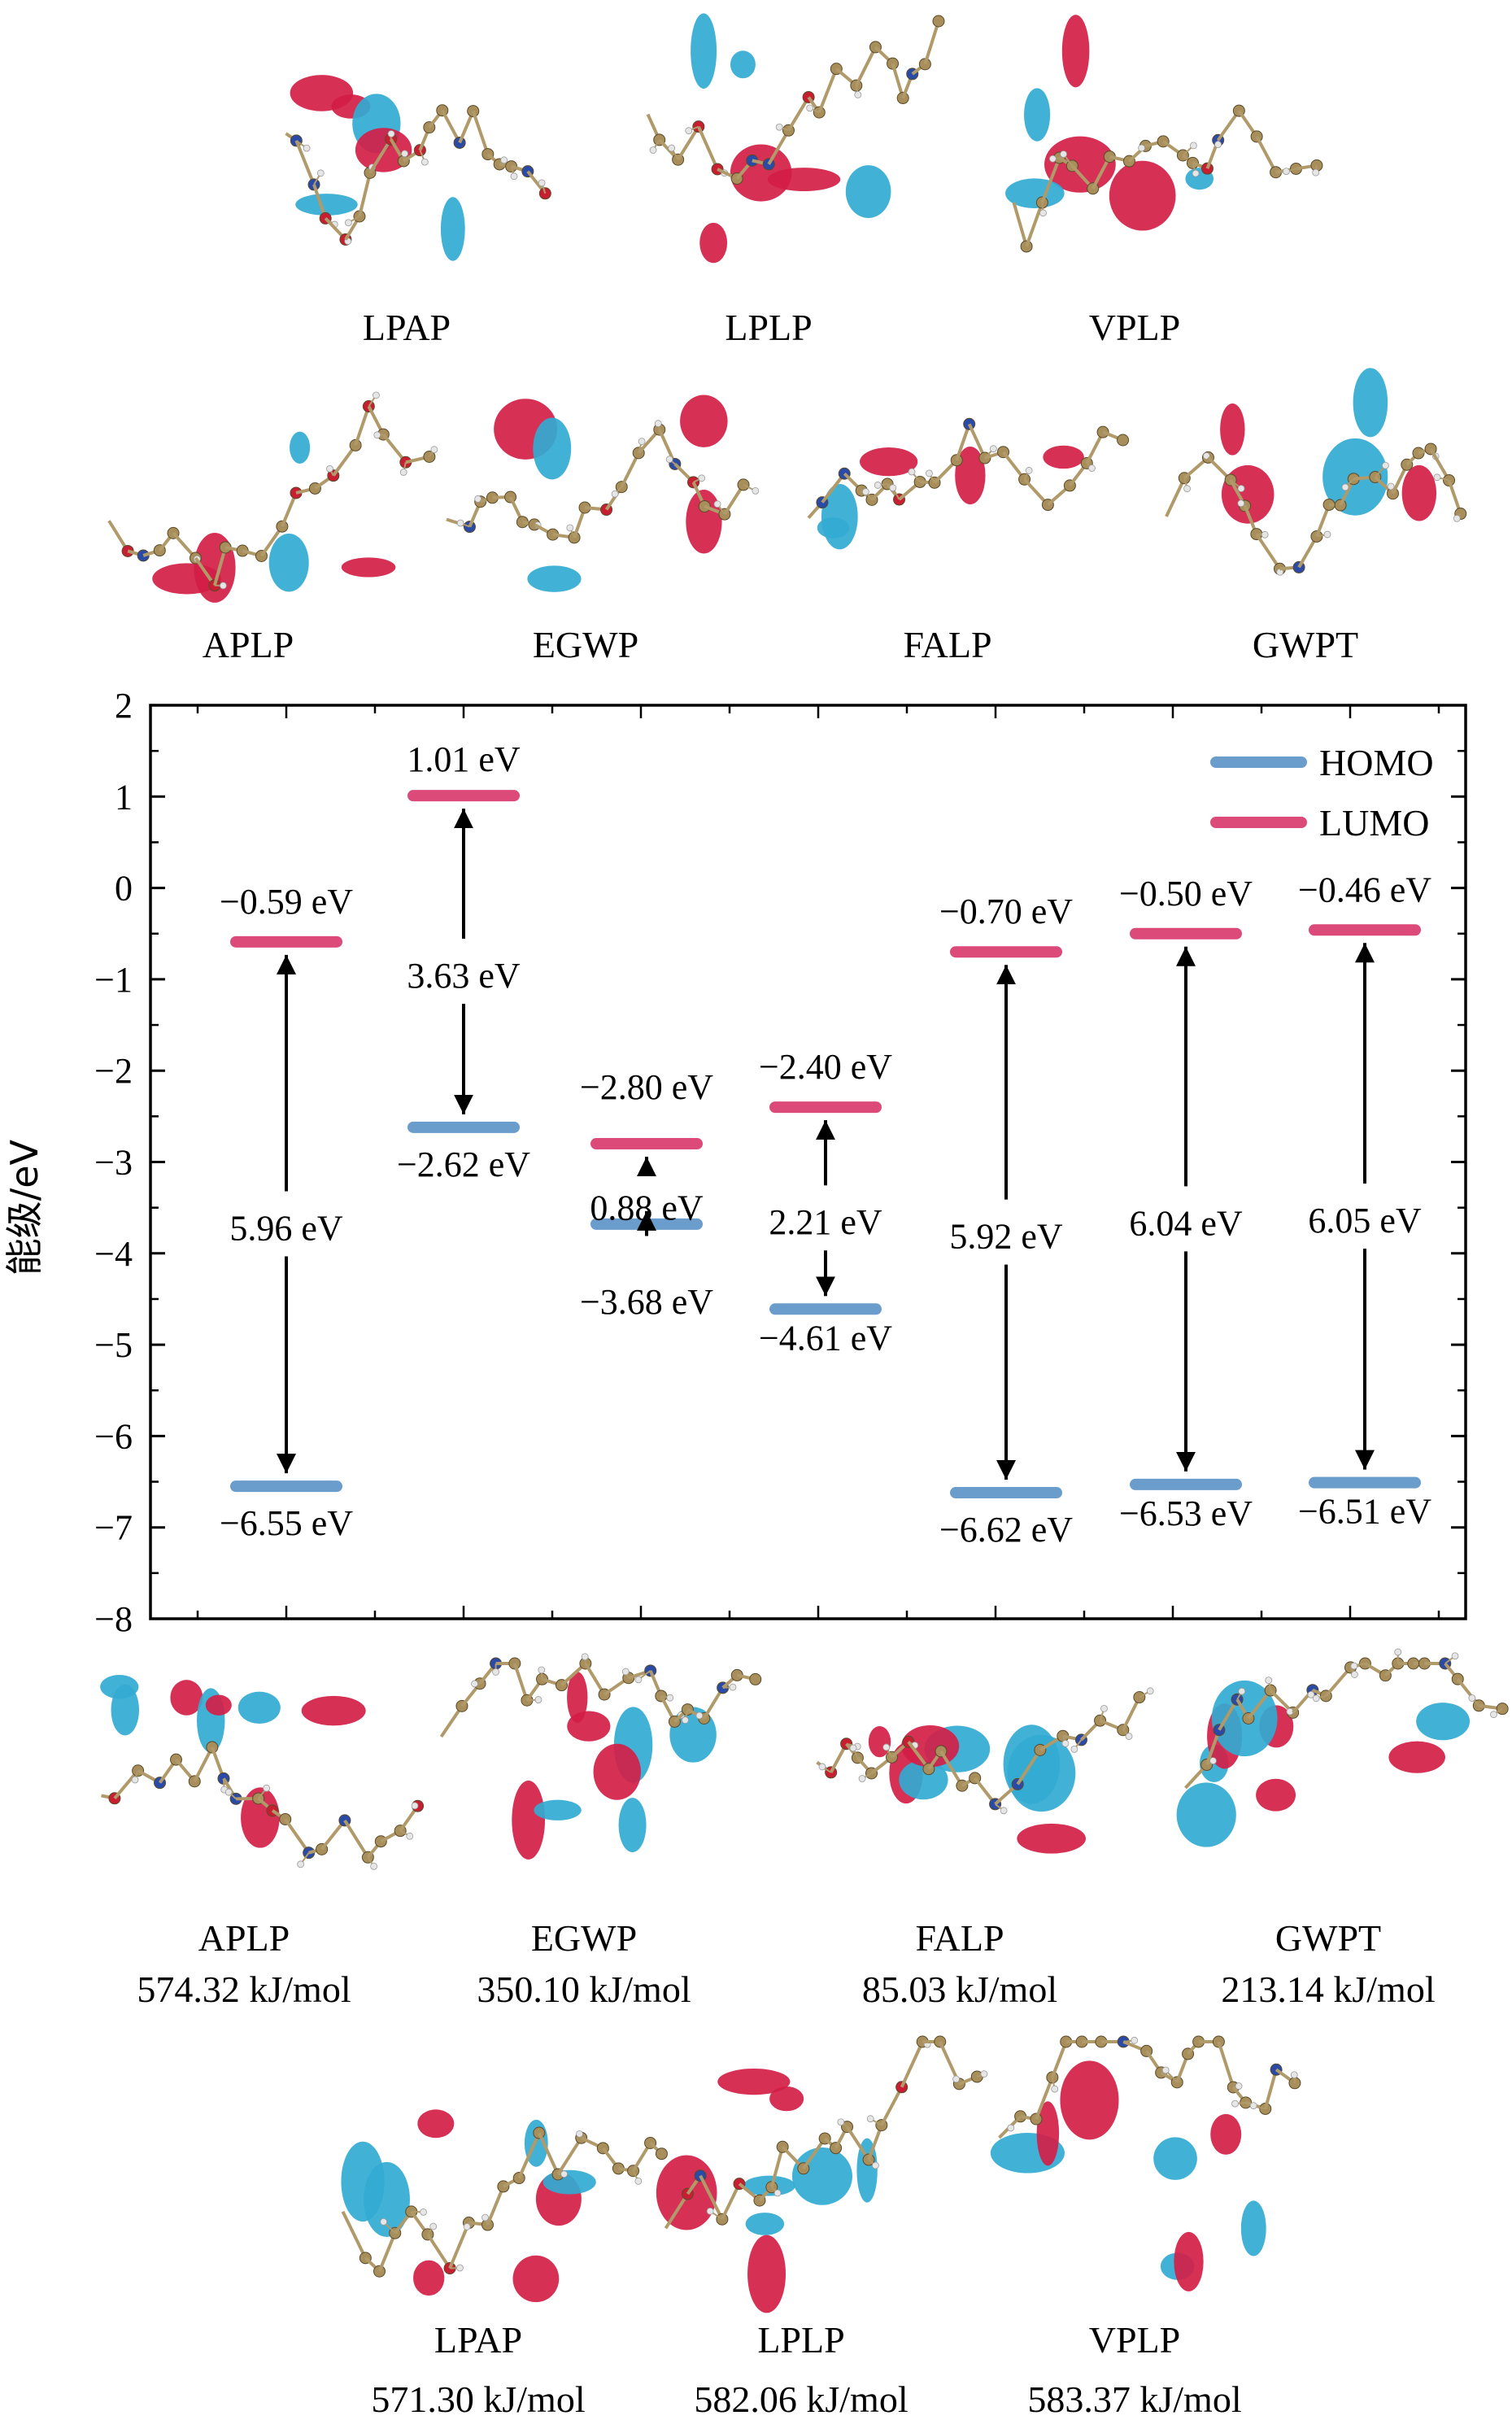 This screenshot has width=1512, height=2433. I want to click on homo-molecule-lpap, so click(504, 2206).